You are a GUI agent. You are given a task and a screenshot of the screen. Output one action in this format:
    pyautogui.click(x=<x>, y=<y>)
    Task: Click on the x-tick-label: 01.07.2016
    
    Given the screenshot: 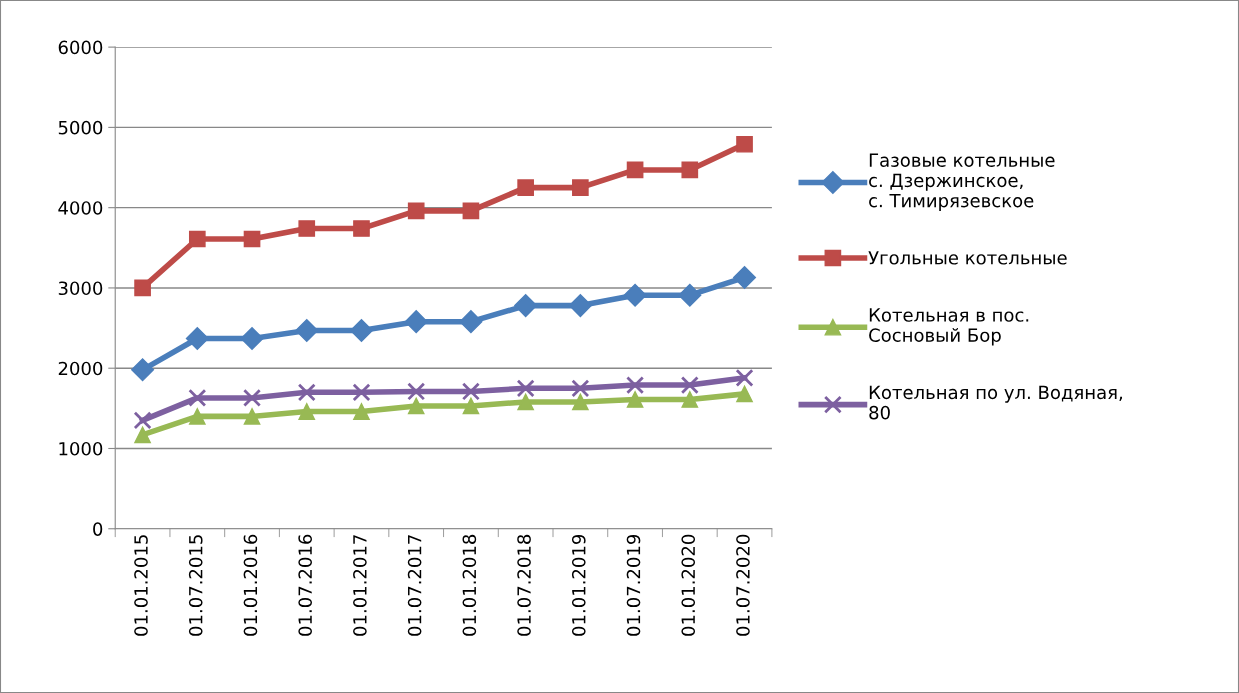 What is the action you would take?
    pyautogui.click(x=305, y=585)
    